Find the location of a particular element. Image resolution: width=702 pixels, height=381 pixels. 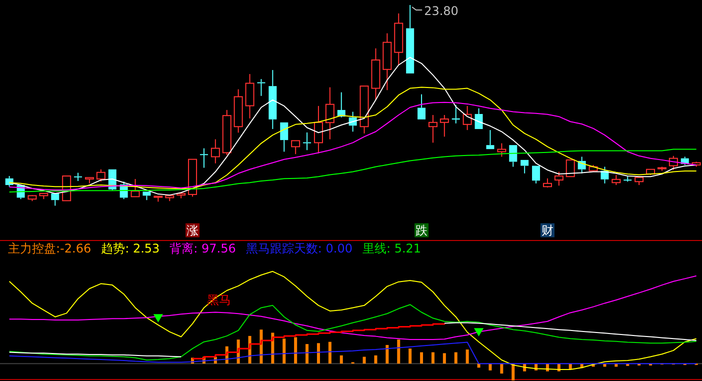

x-tick-label: 涨 is located at coordinates (192, 230).